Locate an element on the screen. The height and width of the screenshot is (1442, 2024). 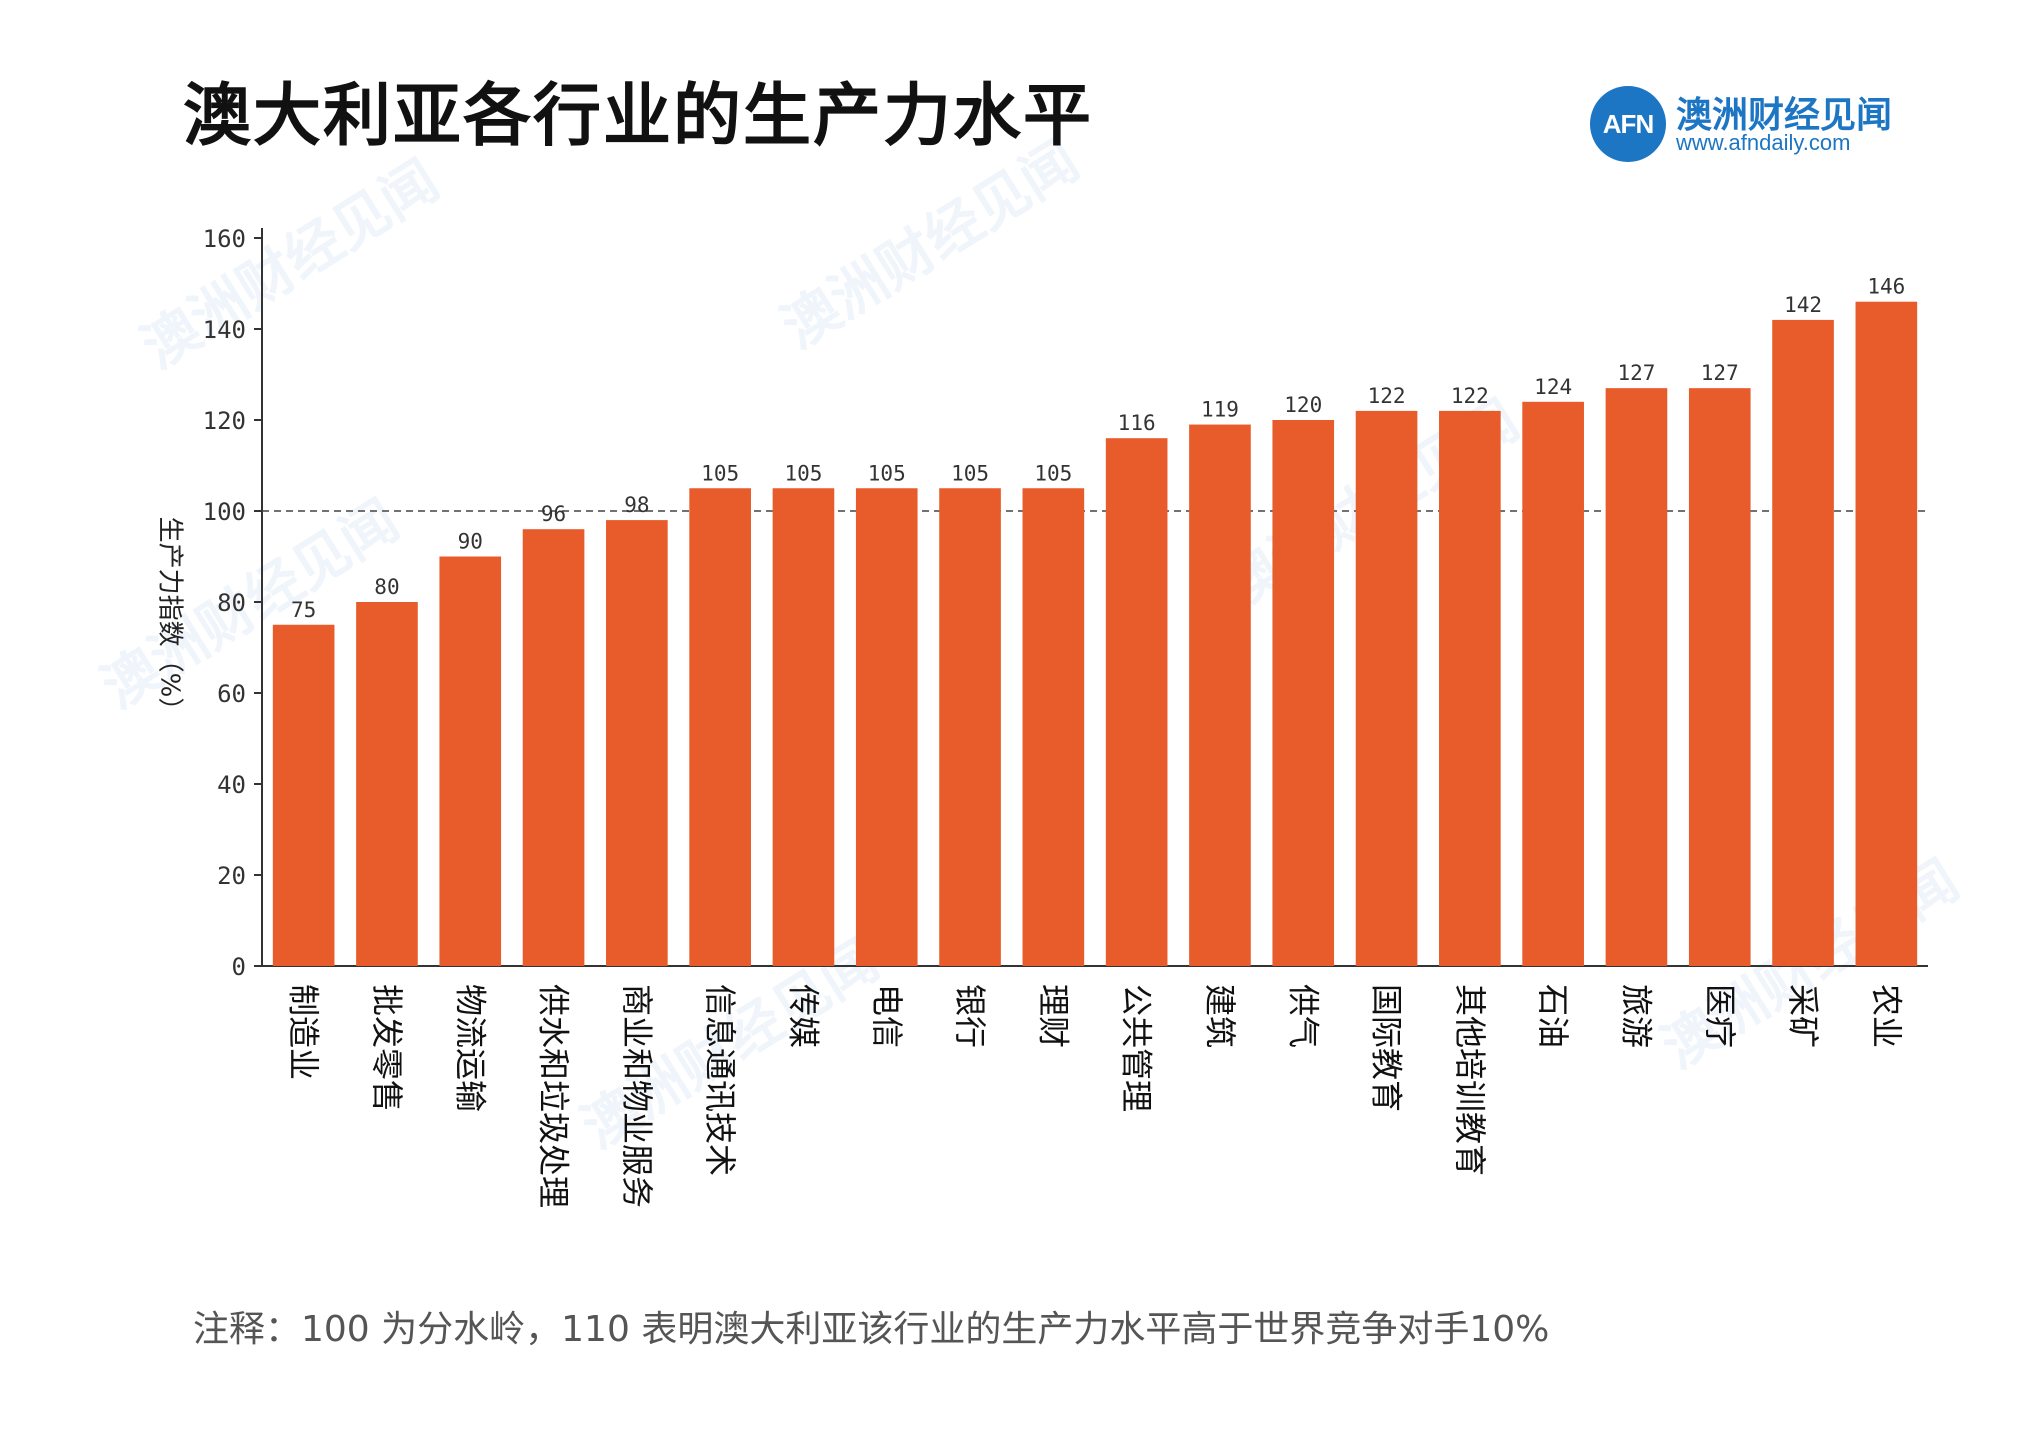
brand-logo: AFN 澳洲财经见闻 www.afndaily.com is located at coordinates (1741, 126).